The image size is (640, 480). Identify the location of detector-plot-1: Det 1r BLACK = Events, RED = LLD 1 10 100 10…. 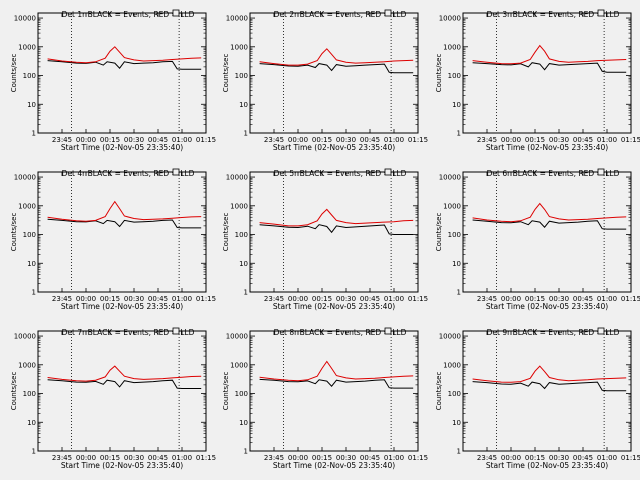
(113, 80).